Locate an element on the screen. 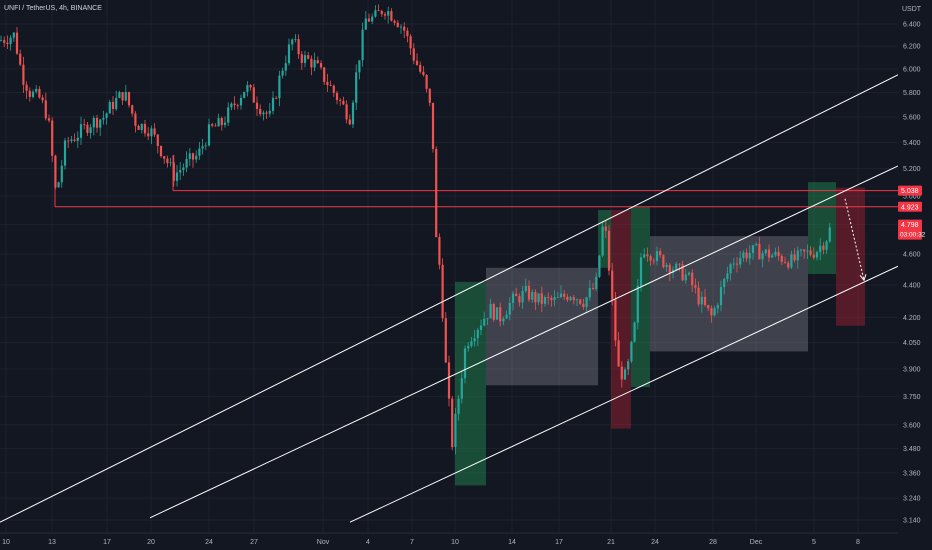  x-tick-label: 20 is located at coordinates (151, 542).